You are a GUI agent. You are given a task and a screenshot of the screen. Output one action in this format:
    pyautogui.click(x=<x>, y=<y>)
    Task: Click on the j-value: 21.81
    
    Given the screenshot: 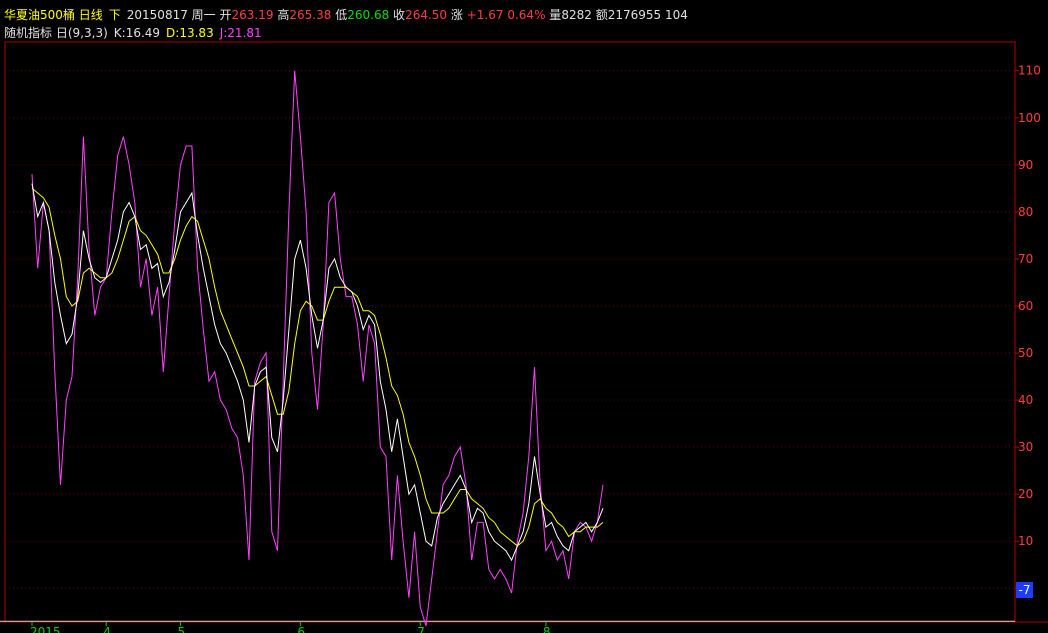 What is the action you would take?
    pyautogui.click(x=244, y=33)
    